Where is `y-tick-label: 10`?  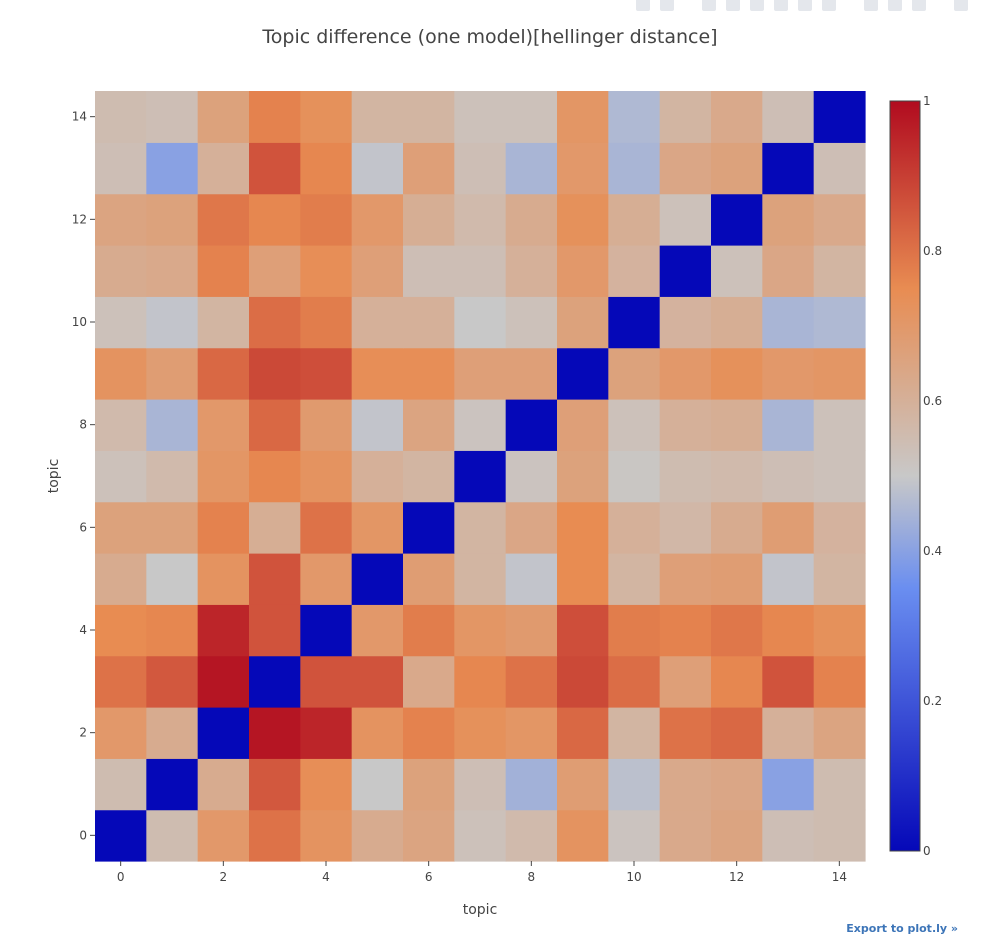
y-tick-label: 10 is located at coordinates (79, 322).